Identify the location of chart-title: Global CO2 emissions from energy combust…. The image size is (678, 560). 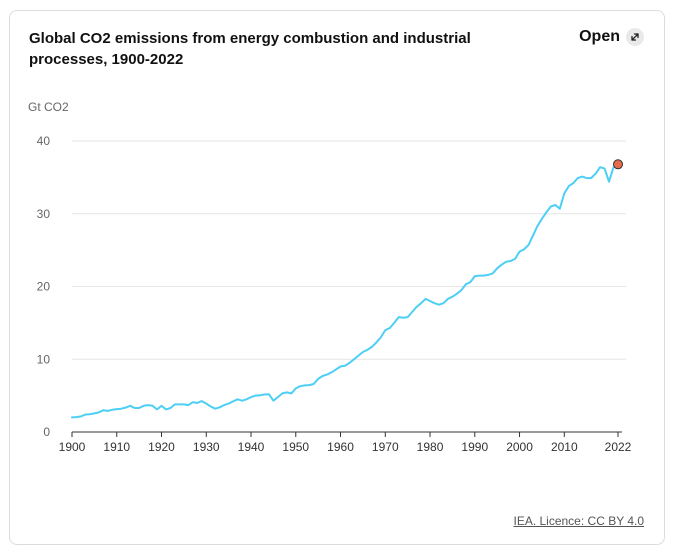
(250, 49).